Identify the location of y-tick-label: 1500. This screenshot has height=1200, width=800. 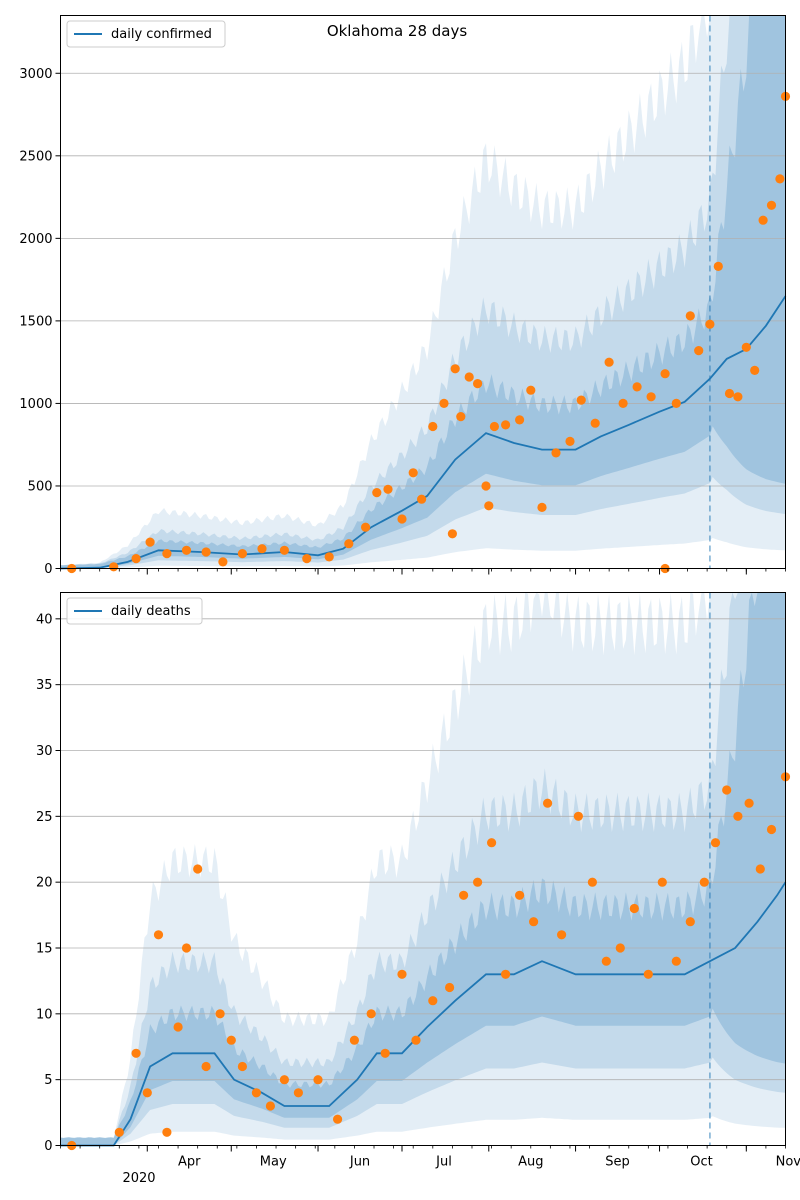
(35, 321).